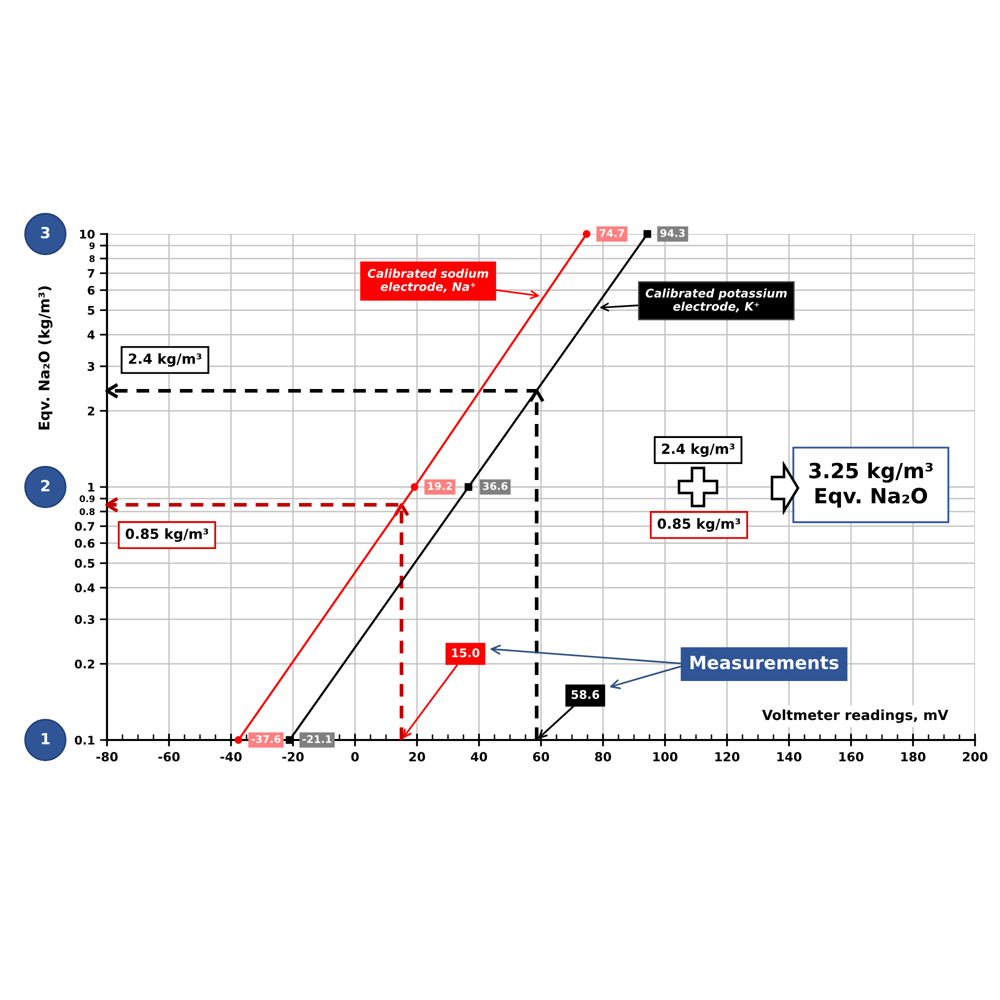  I want to click on x-tick-label: -80, so click(107, 757).